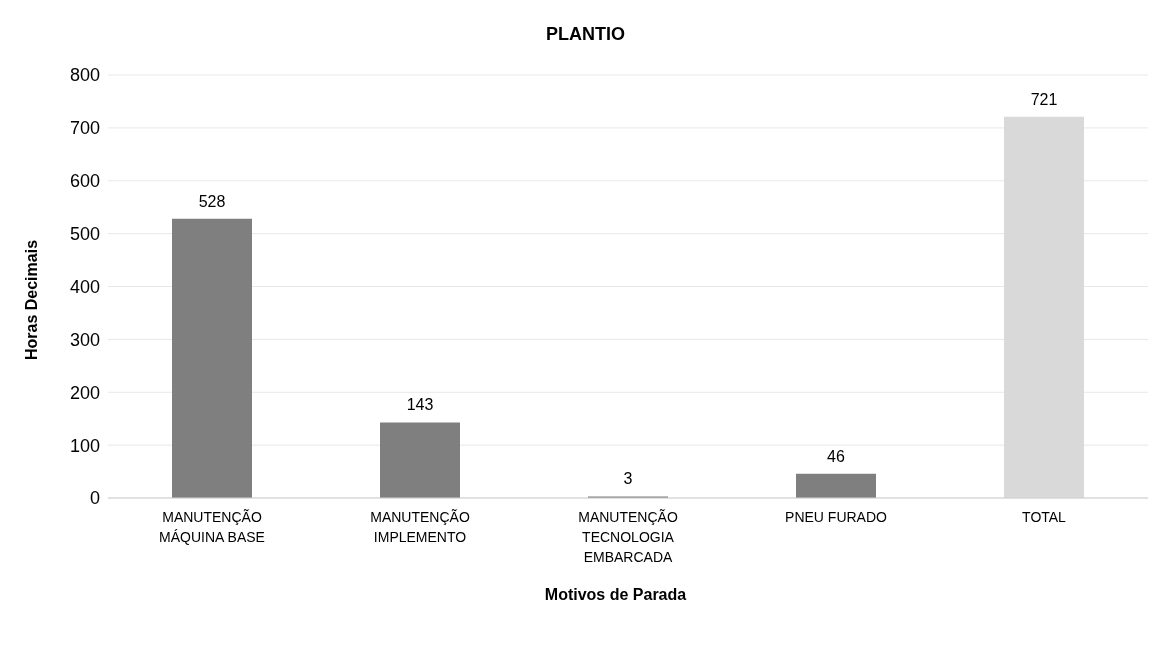  Describe the element at coordinates (420, 527) in the screenshot. I see `x-tick-label: MANUTENÇÃO IMPLEMENTO` at that location.